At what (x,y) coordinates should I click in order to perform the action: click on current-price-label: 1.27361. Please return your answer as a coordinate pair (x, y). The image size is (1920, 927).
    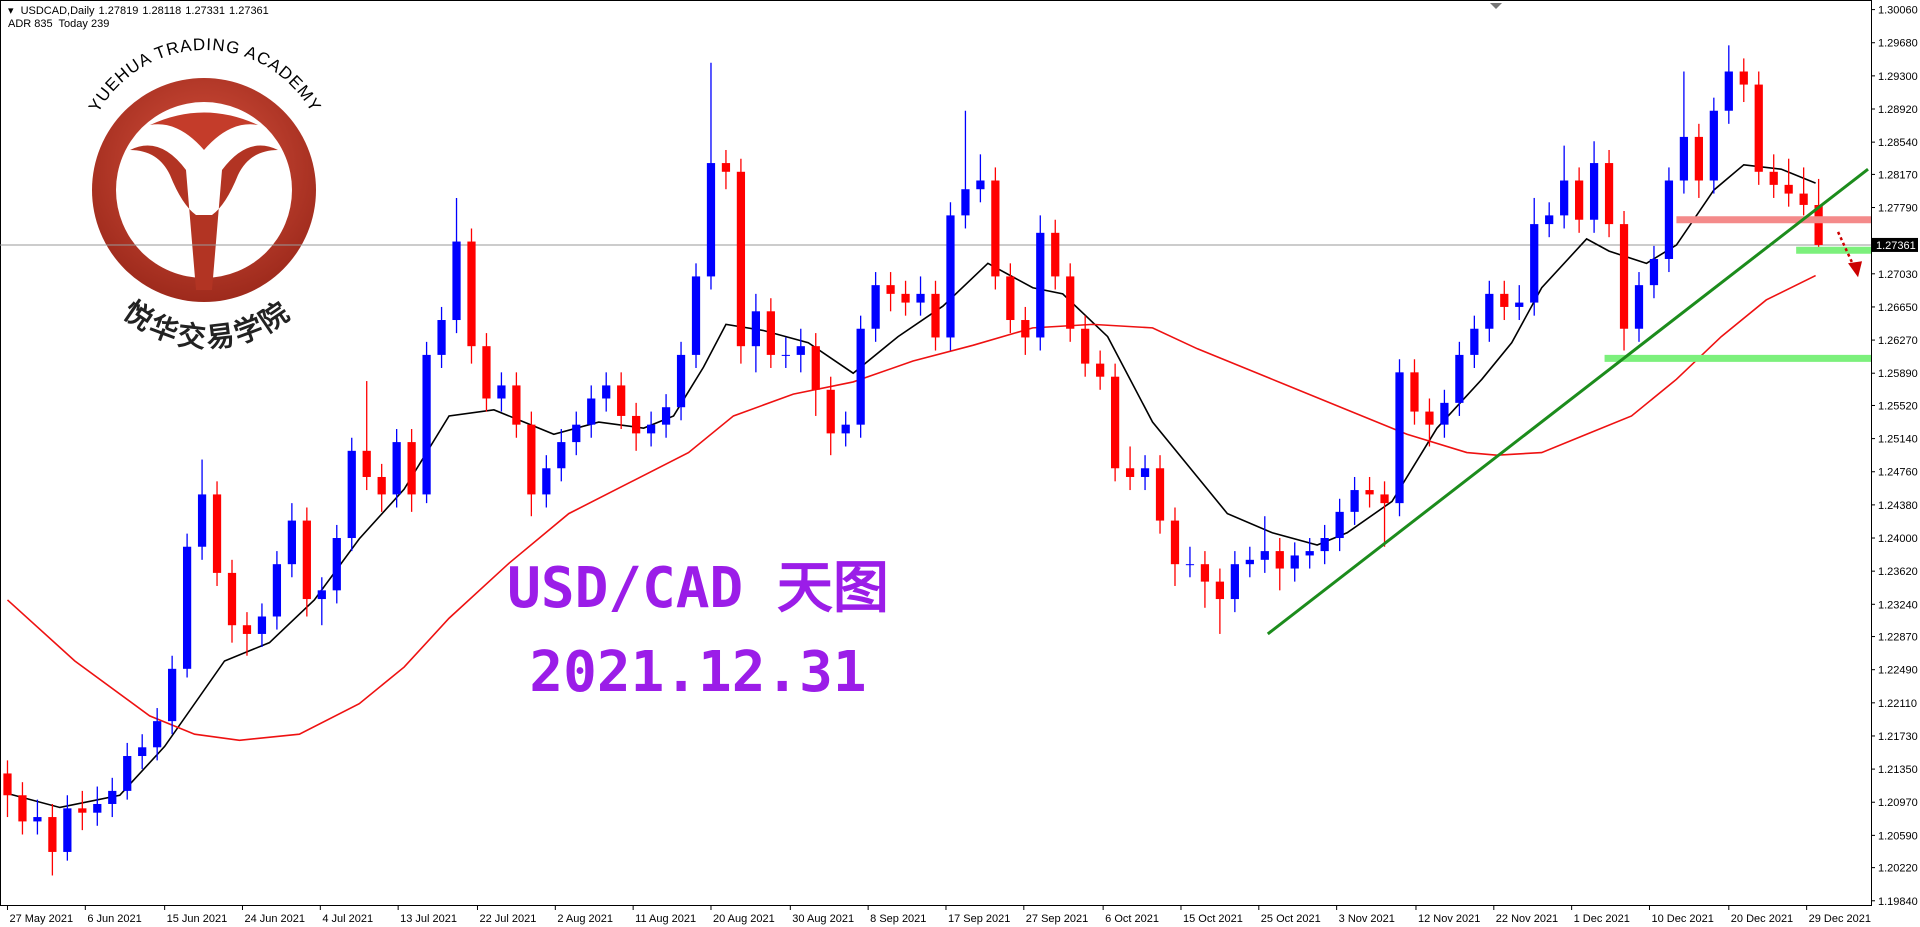
    Looking at the image, I should click on (1896, 246).